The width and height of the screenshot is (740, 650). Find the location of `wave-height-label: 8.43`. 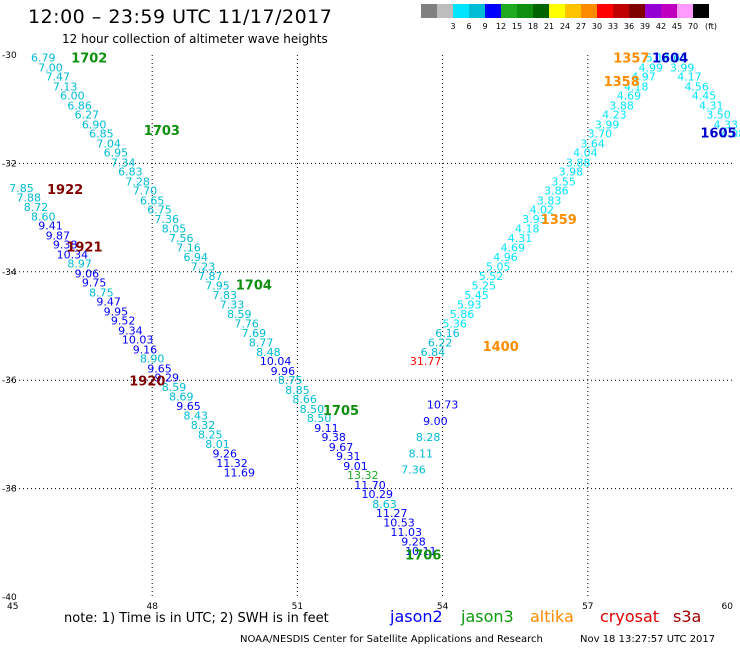

wave-height-label: 8.43 is located at coordinates (196, 415).